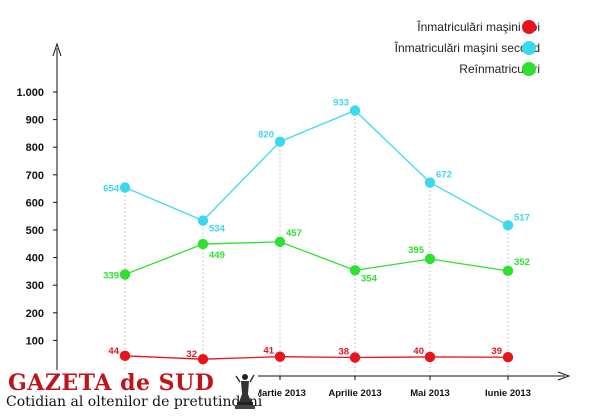 The width and height of the screenshot is (600, 416). Describe the element at coordinates (134, 402) in the screenshot. I see `brand-subtitle: Cotidian al oltenilor de pretutindeni` at that location.